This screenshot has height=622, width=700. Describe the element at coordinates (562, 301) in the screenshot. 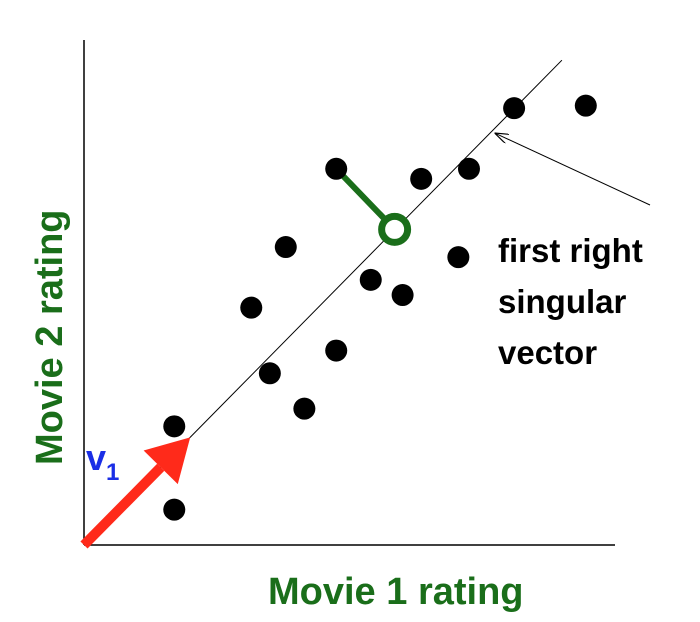

I see `annotation-line-2: singular` at that location.